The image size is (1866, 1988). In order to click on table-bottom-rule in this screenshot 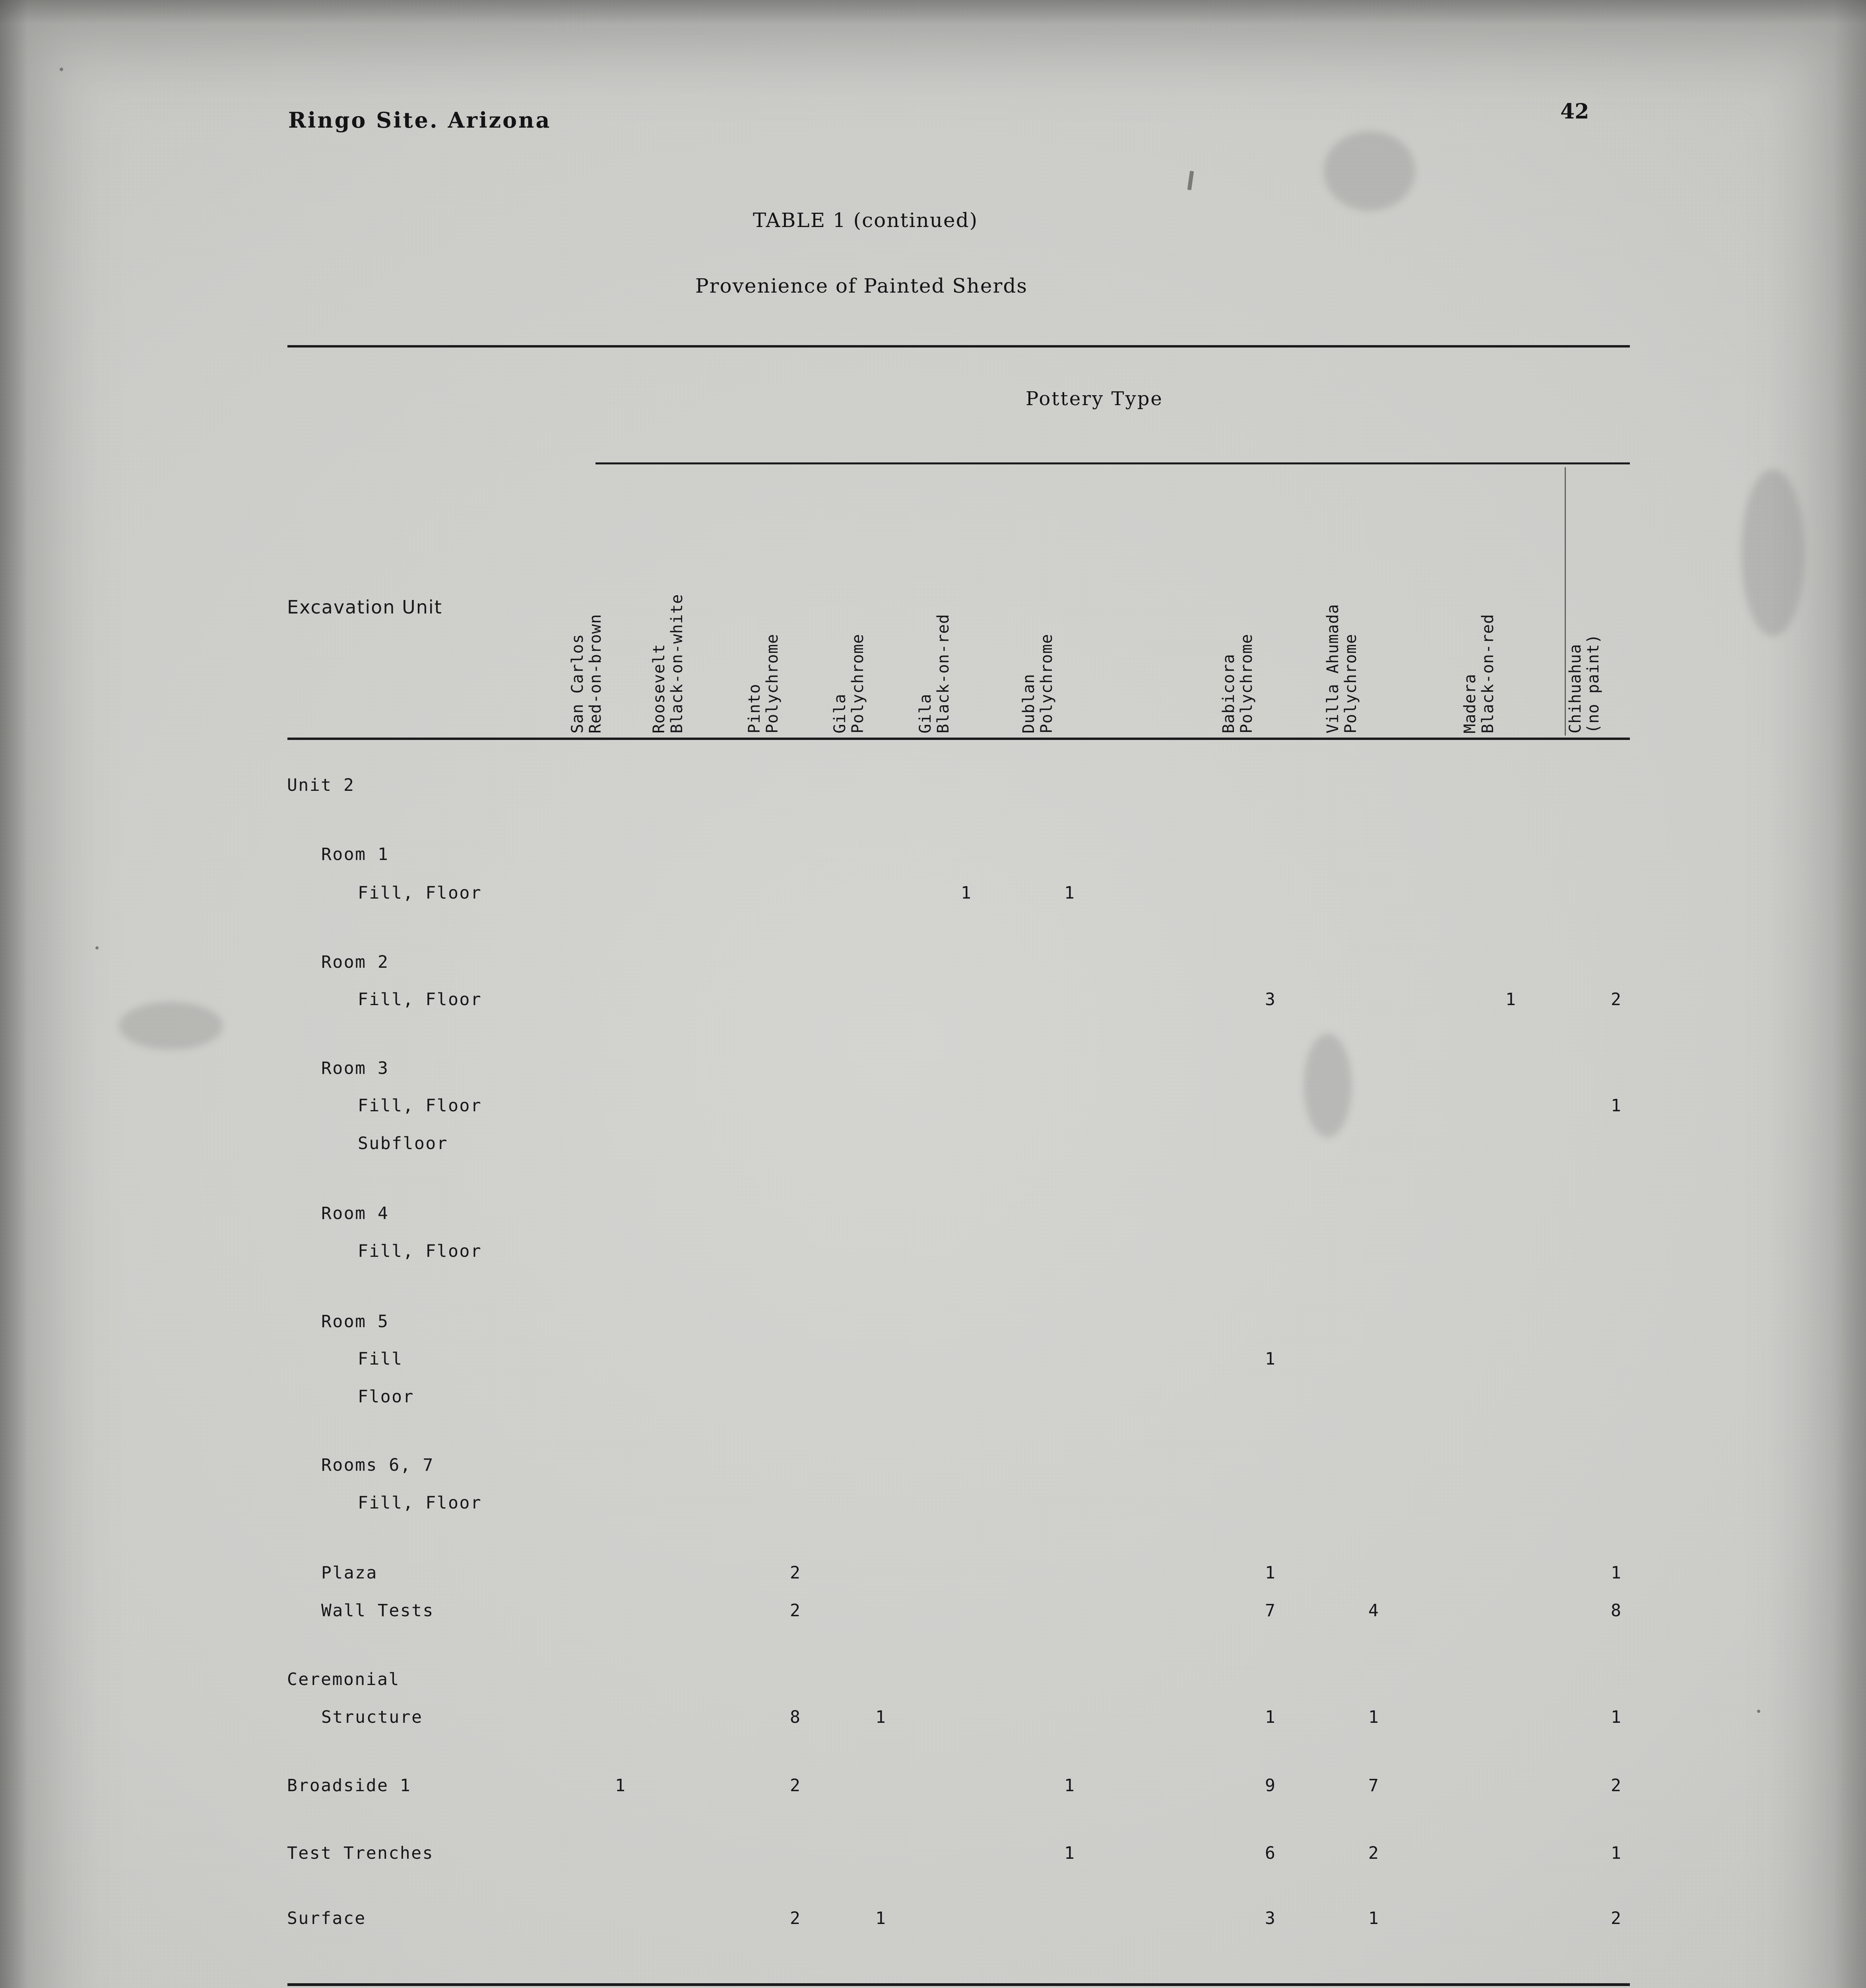, I will do `click(958, 1984)`.